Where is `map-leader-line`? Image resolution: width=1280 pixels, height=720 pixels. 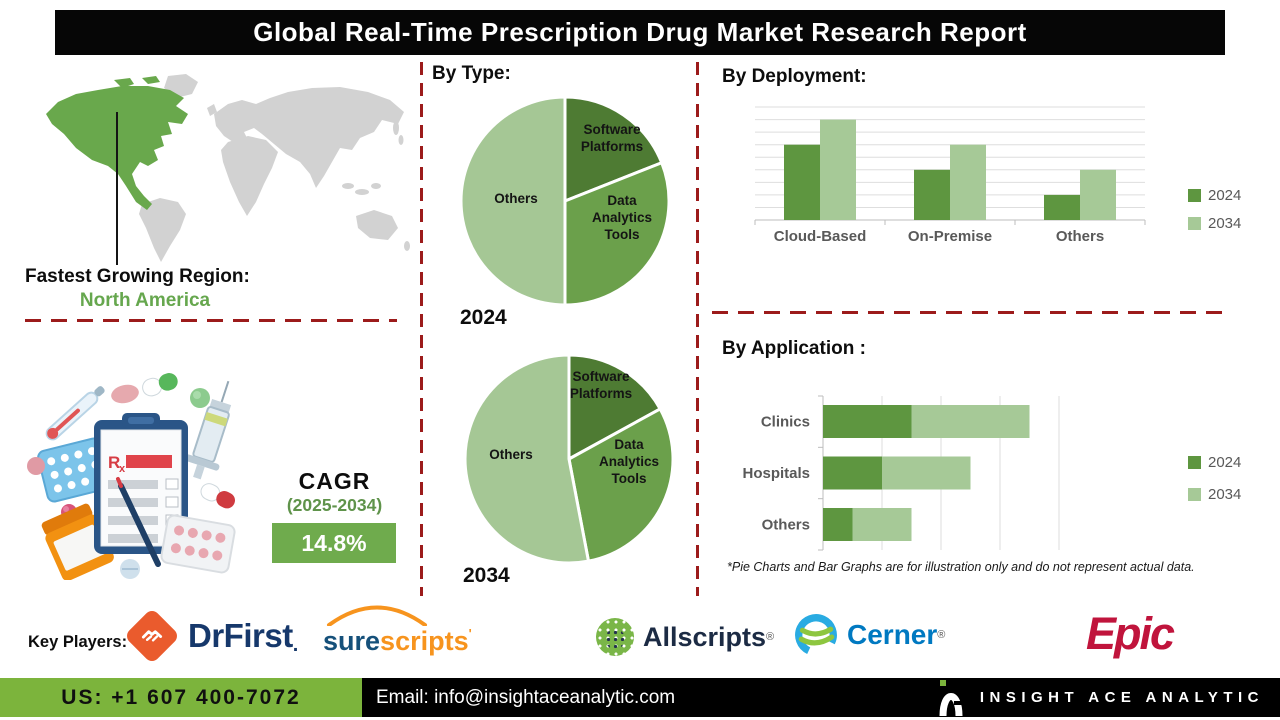 map-leader-line is located at coordinates (117, 188).